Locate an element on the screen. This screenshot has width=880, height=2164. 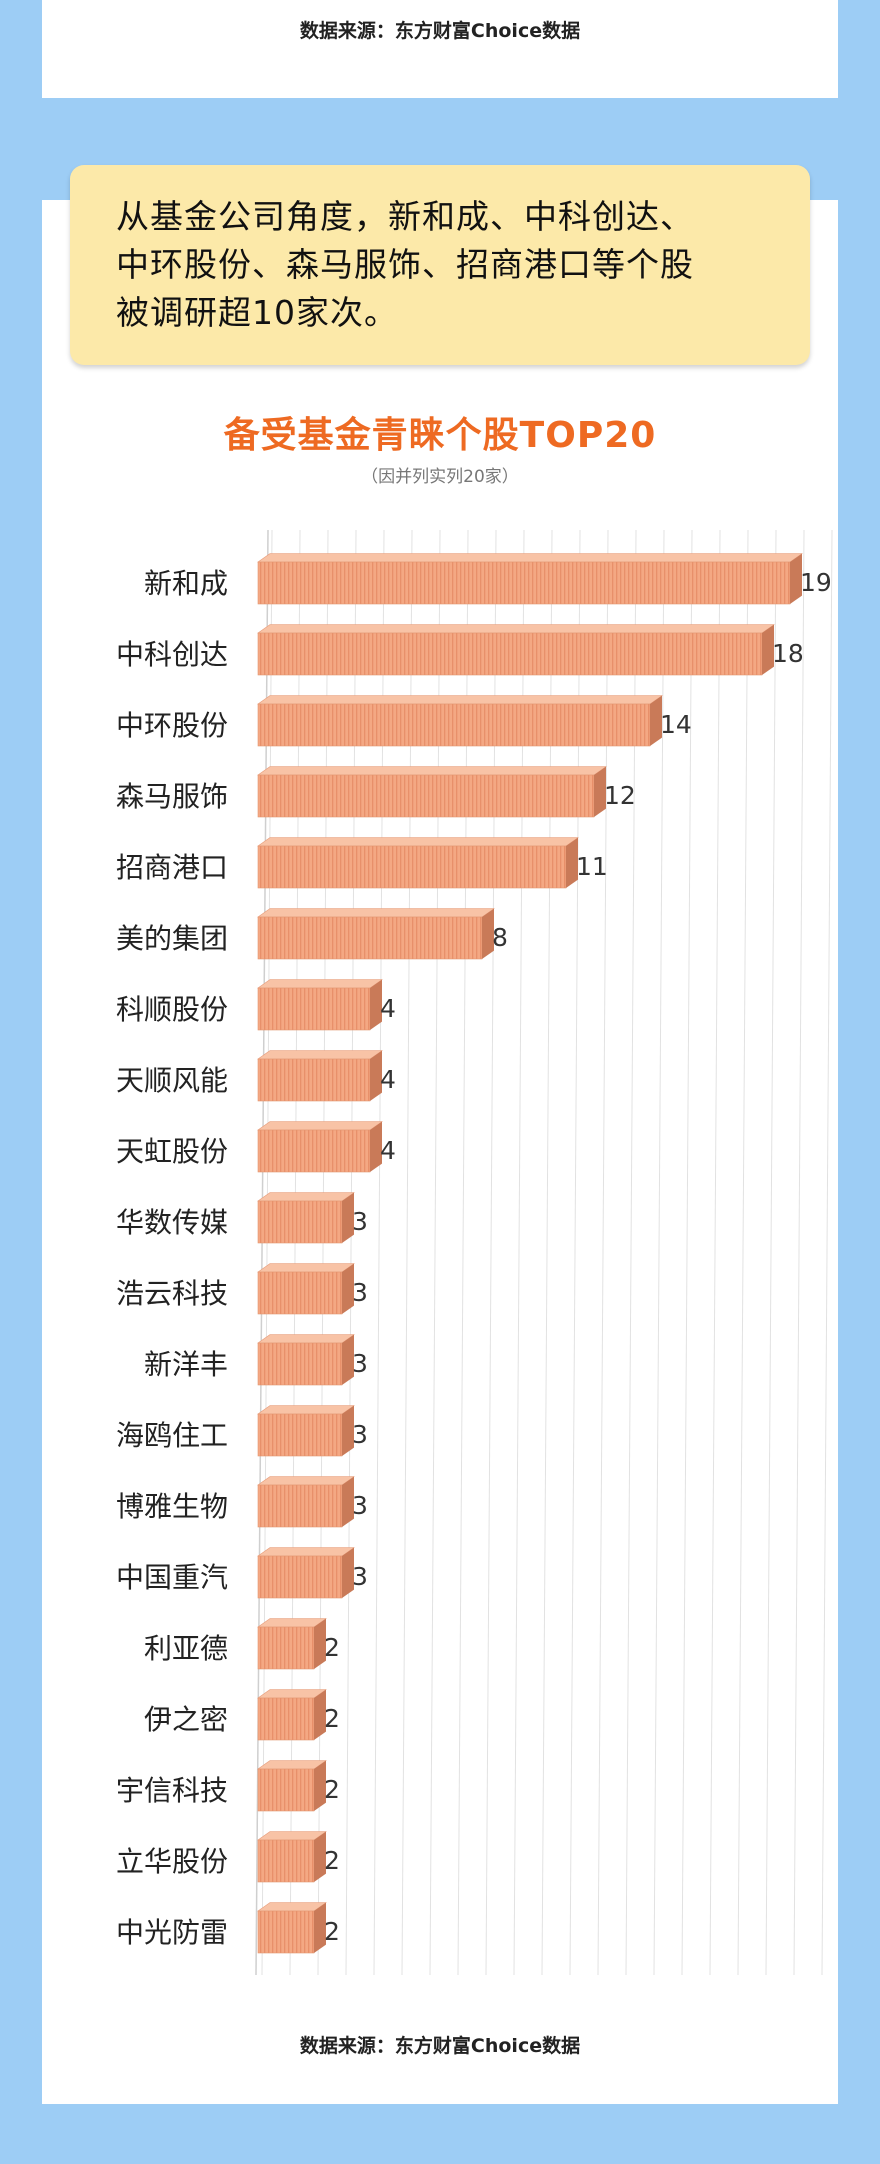
category-label: 新洋丰 is located at coordinates (186, 1364).